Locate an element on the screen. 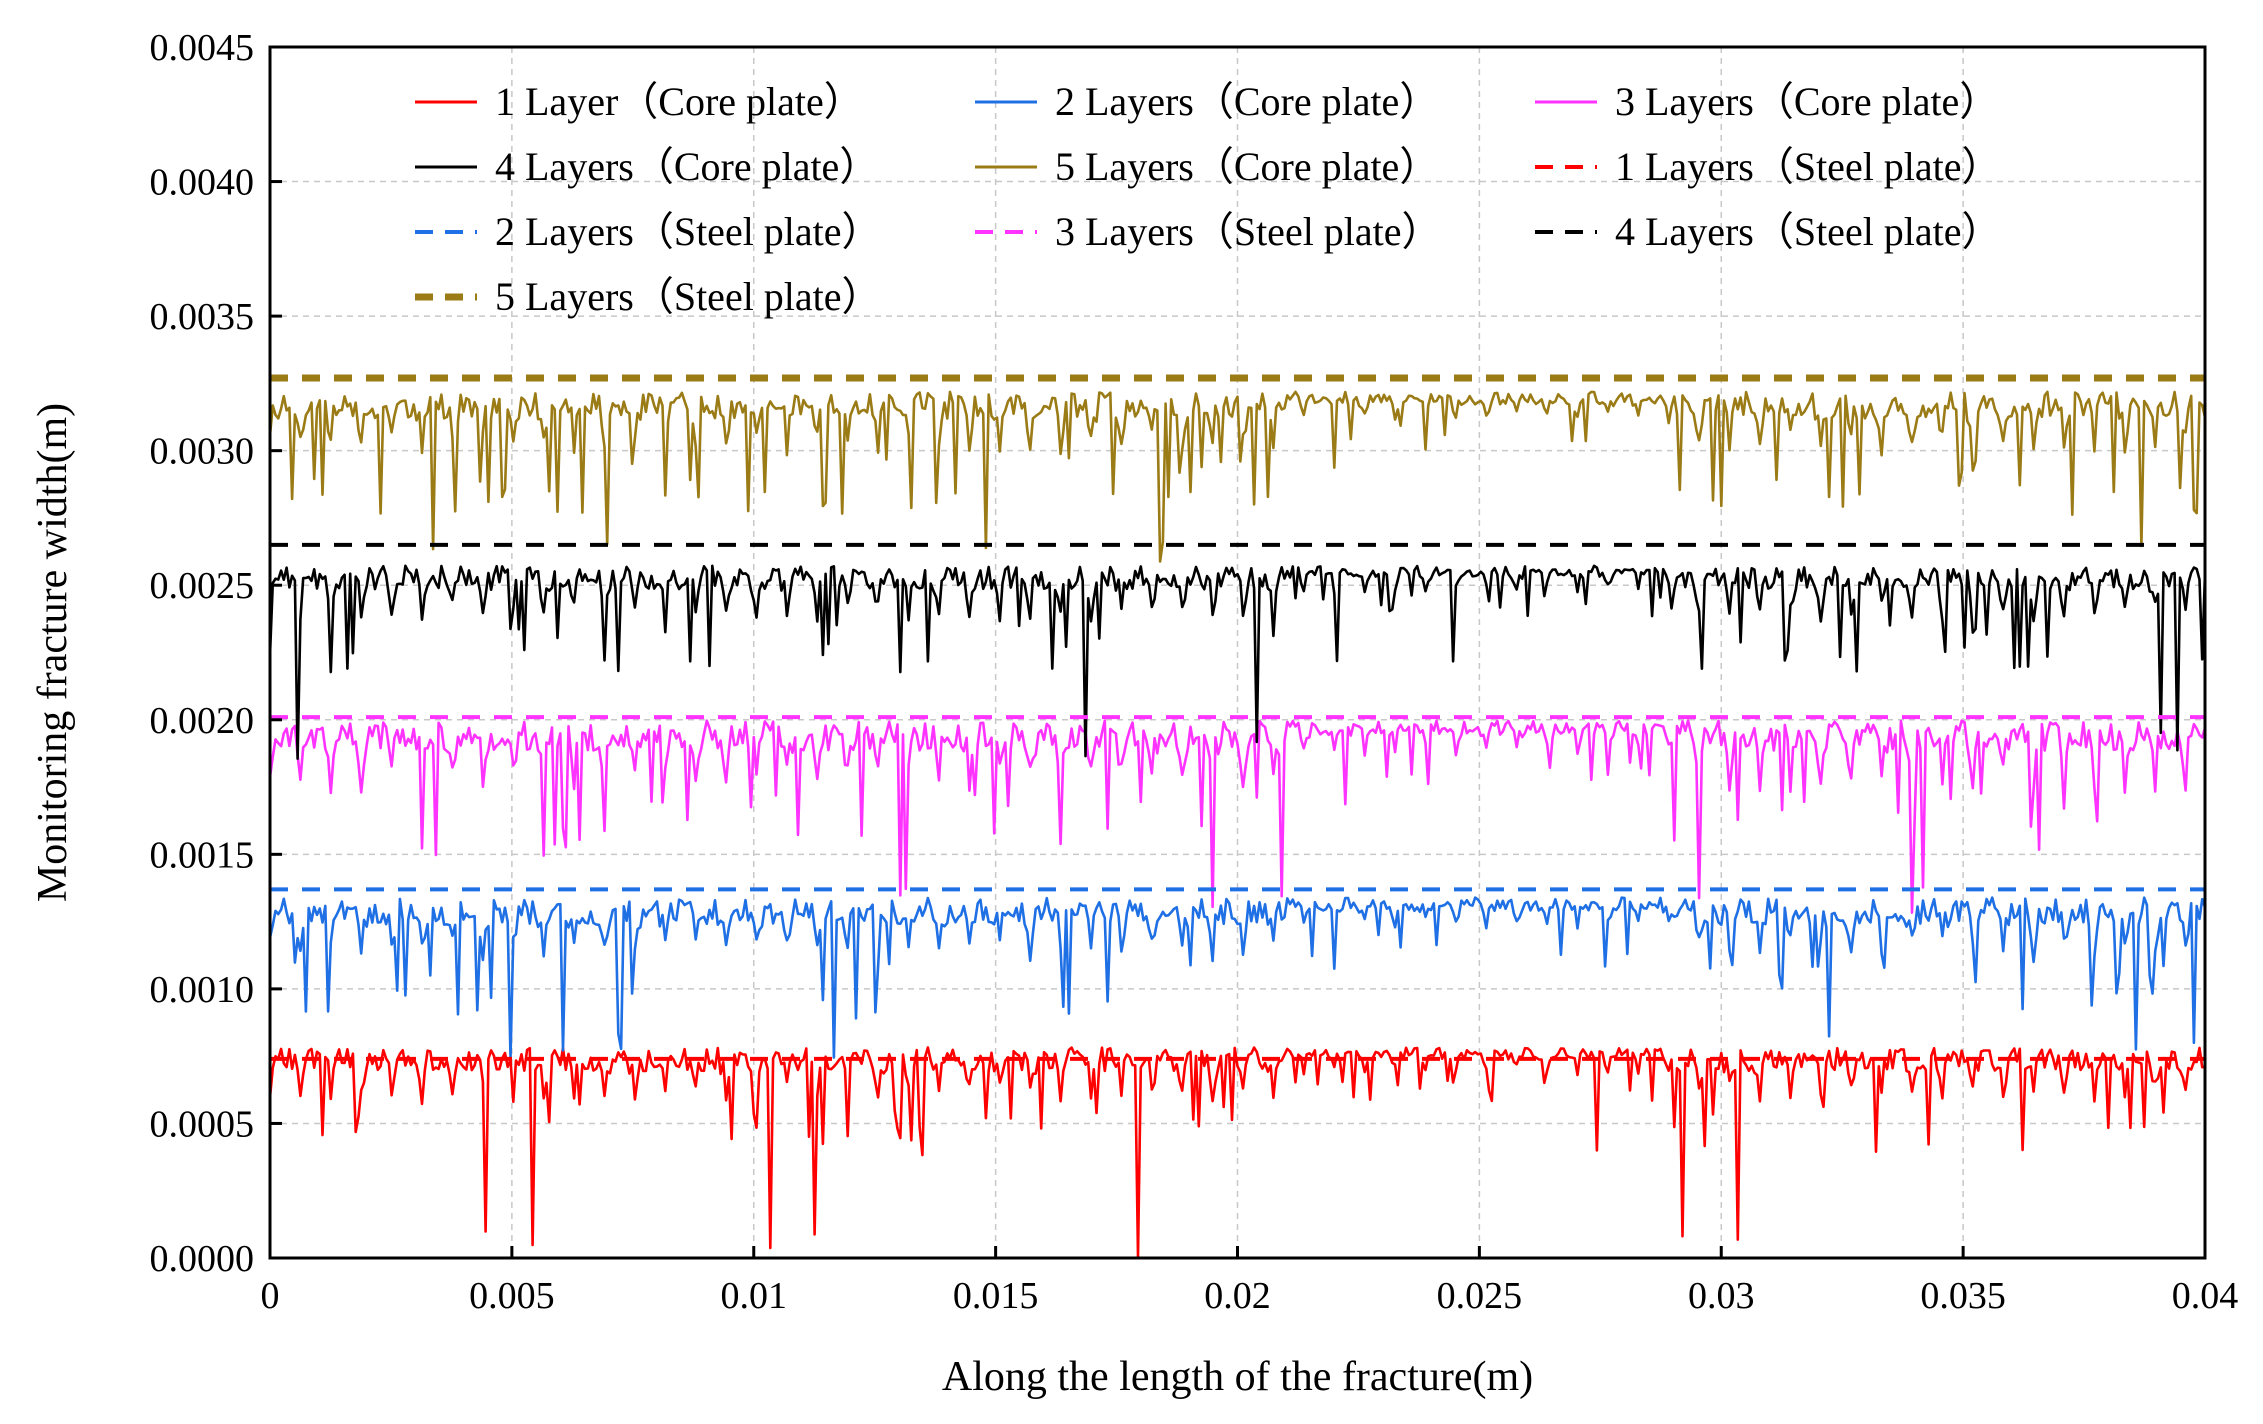 This screenshot has width=2263, height=1424. x-tick-label: 0.025 is located at coordinates (1480, 1296).